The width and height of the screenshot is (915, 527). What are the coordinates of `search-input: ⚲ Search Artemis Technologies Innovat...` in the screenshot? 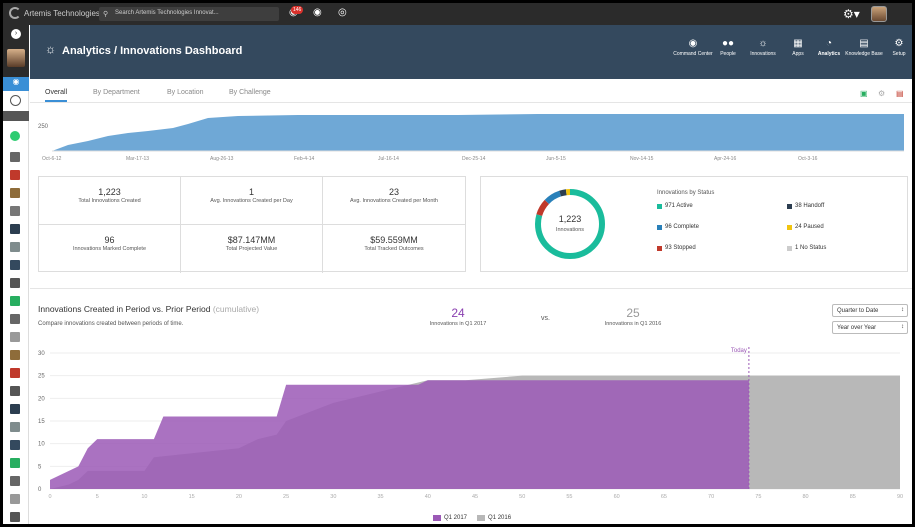 It's located at (189, 14).